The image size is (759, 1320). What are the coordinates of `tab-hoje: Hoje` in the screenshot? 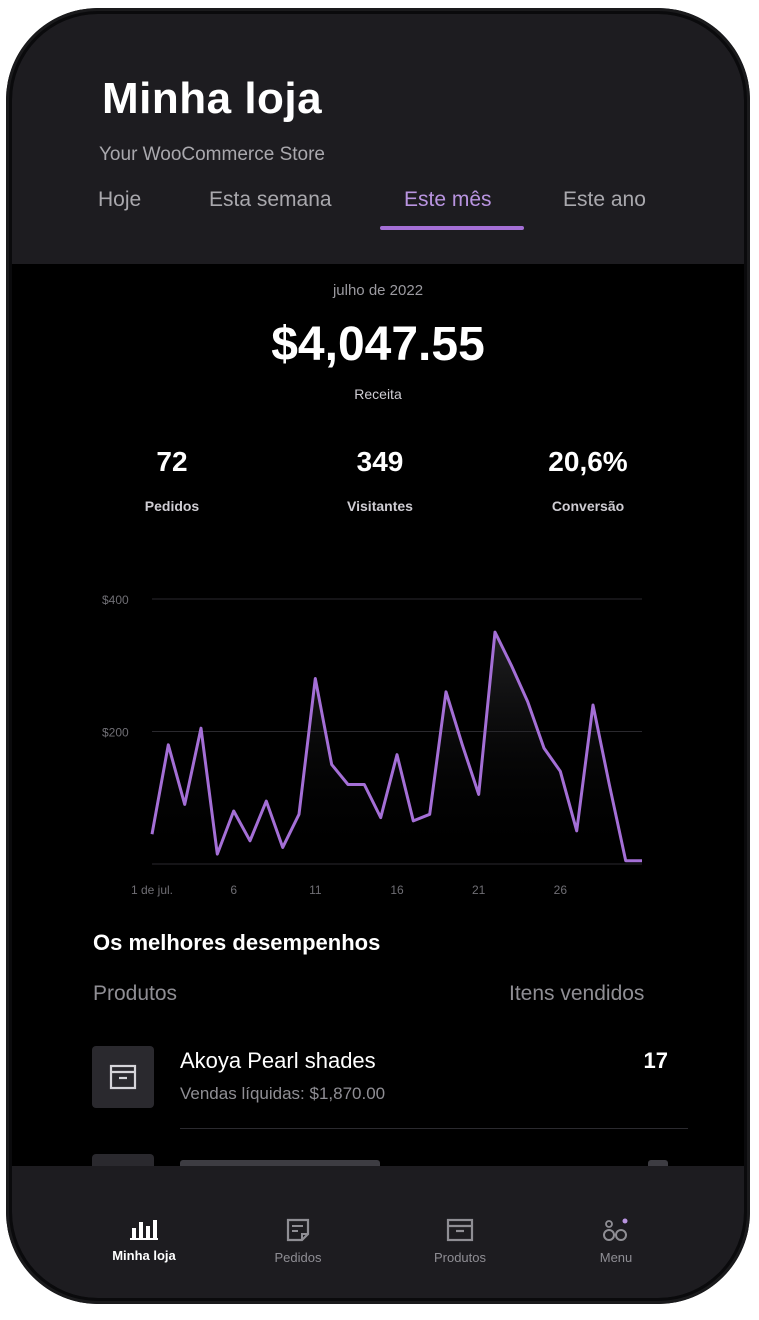 It's located at (120, 199).